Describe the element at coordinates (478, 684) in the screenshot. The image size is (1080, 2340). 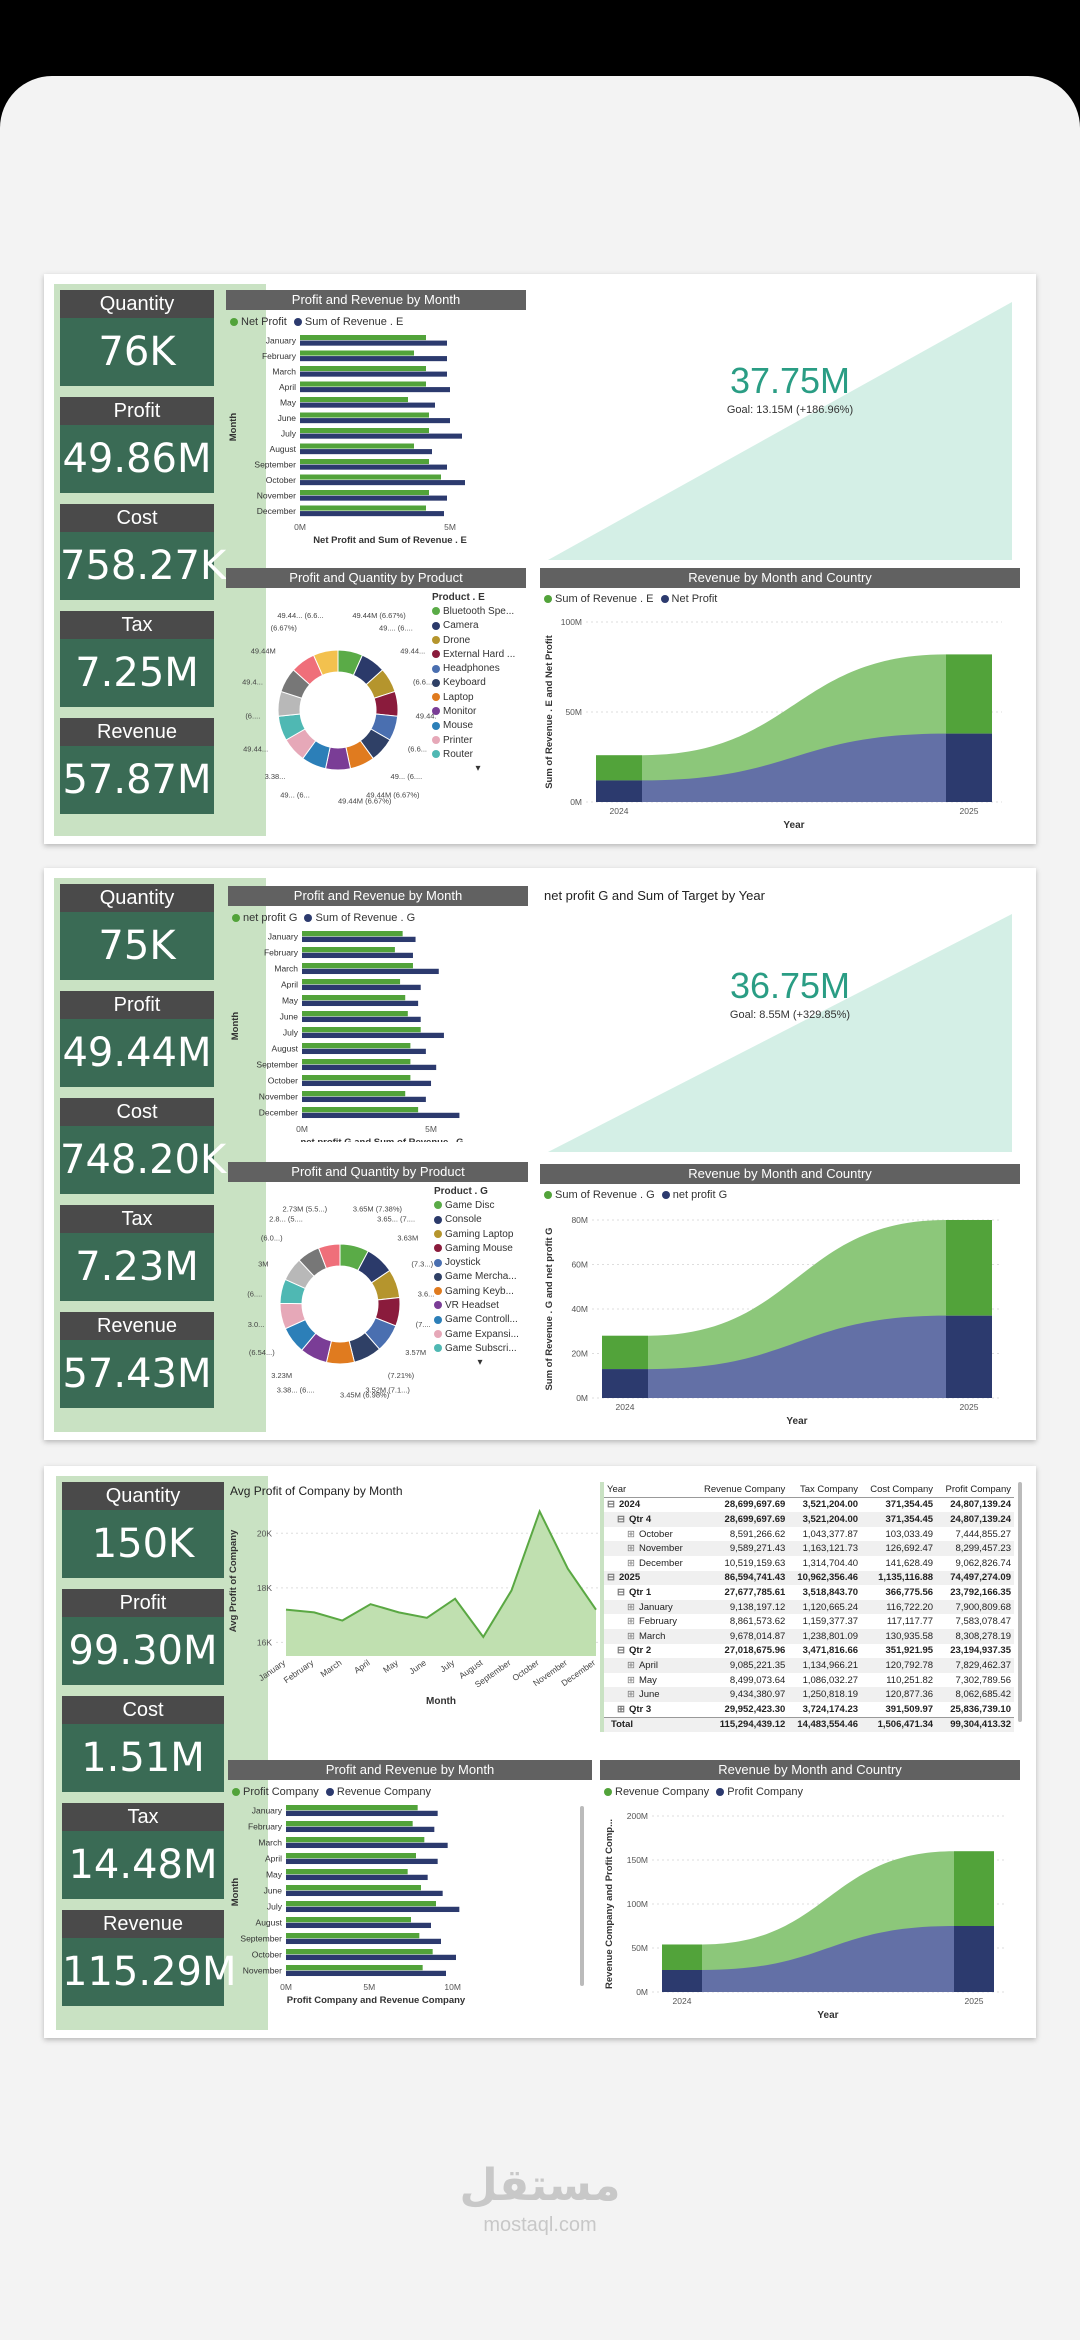
I see `donut-legend-item: Keyboard` at that location.